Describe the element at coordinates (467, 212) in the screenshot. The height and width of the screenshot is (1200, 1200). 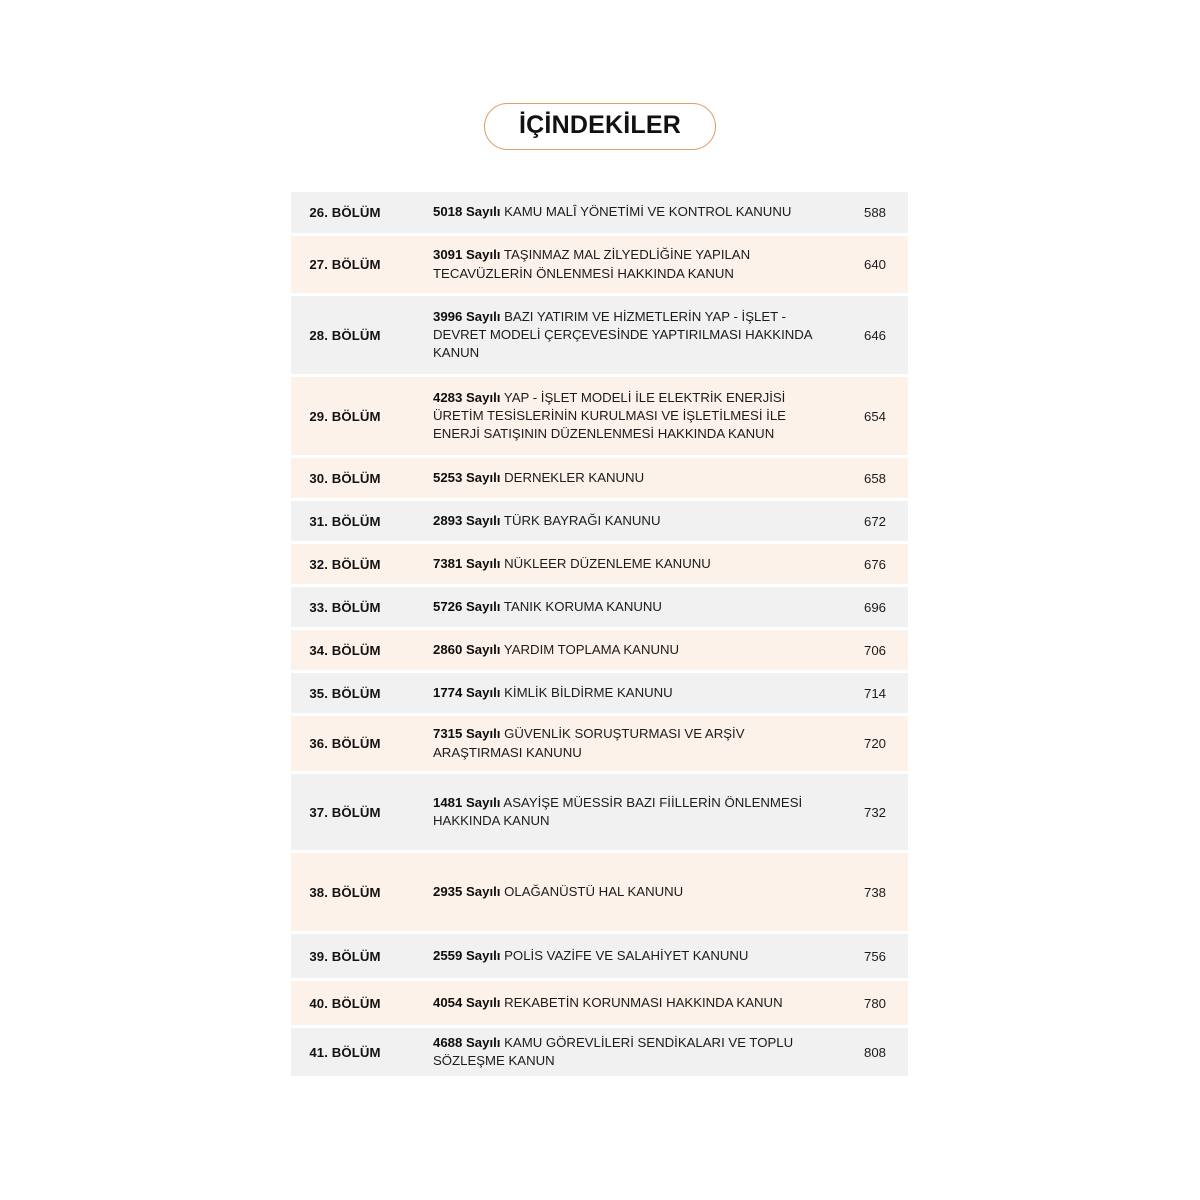
I see `law-number: 5018 Sayılı` at that location.